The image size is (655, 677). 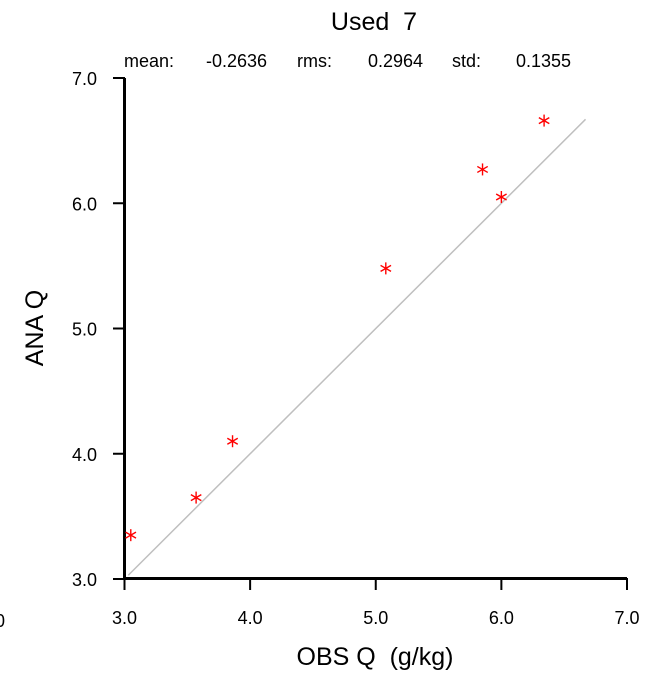 What do you see at coordinates (84, 204) in the screenshot?
I see `y-tick-label: 6.0` at bounding box center [84, 204].